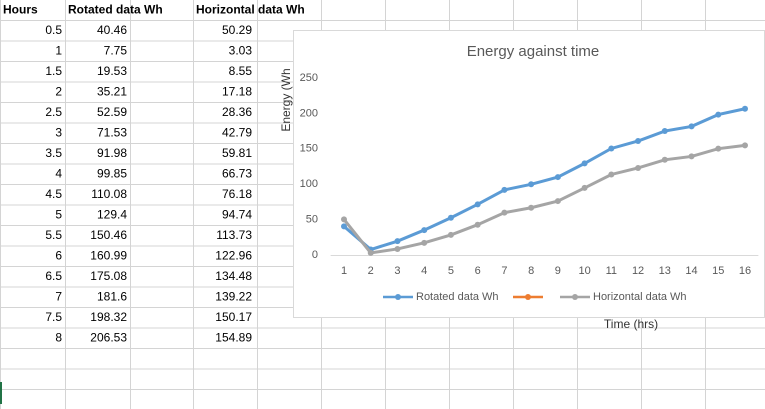  Describe the element at coordinates (112, 173) in the screenshot. I see `cell: 99.85` at that location.